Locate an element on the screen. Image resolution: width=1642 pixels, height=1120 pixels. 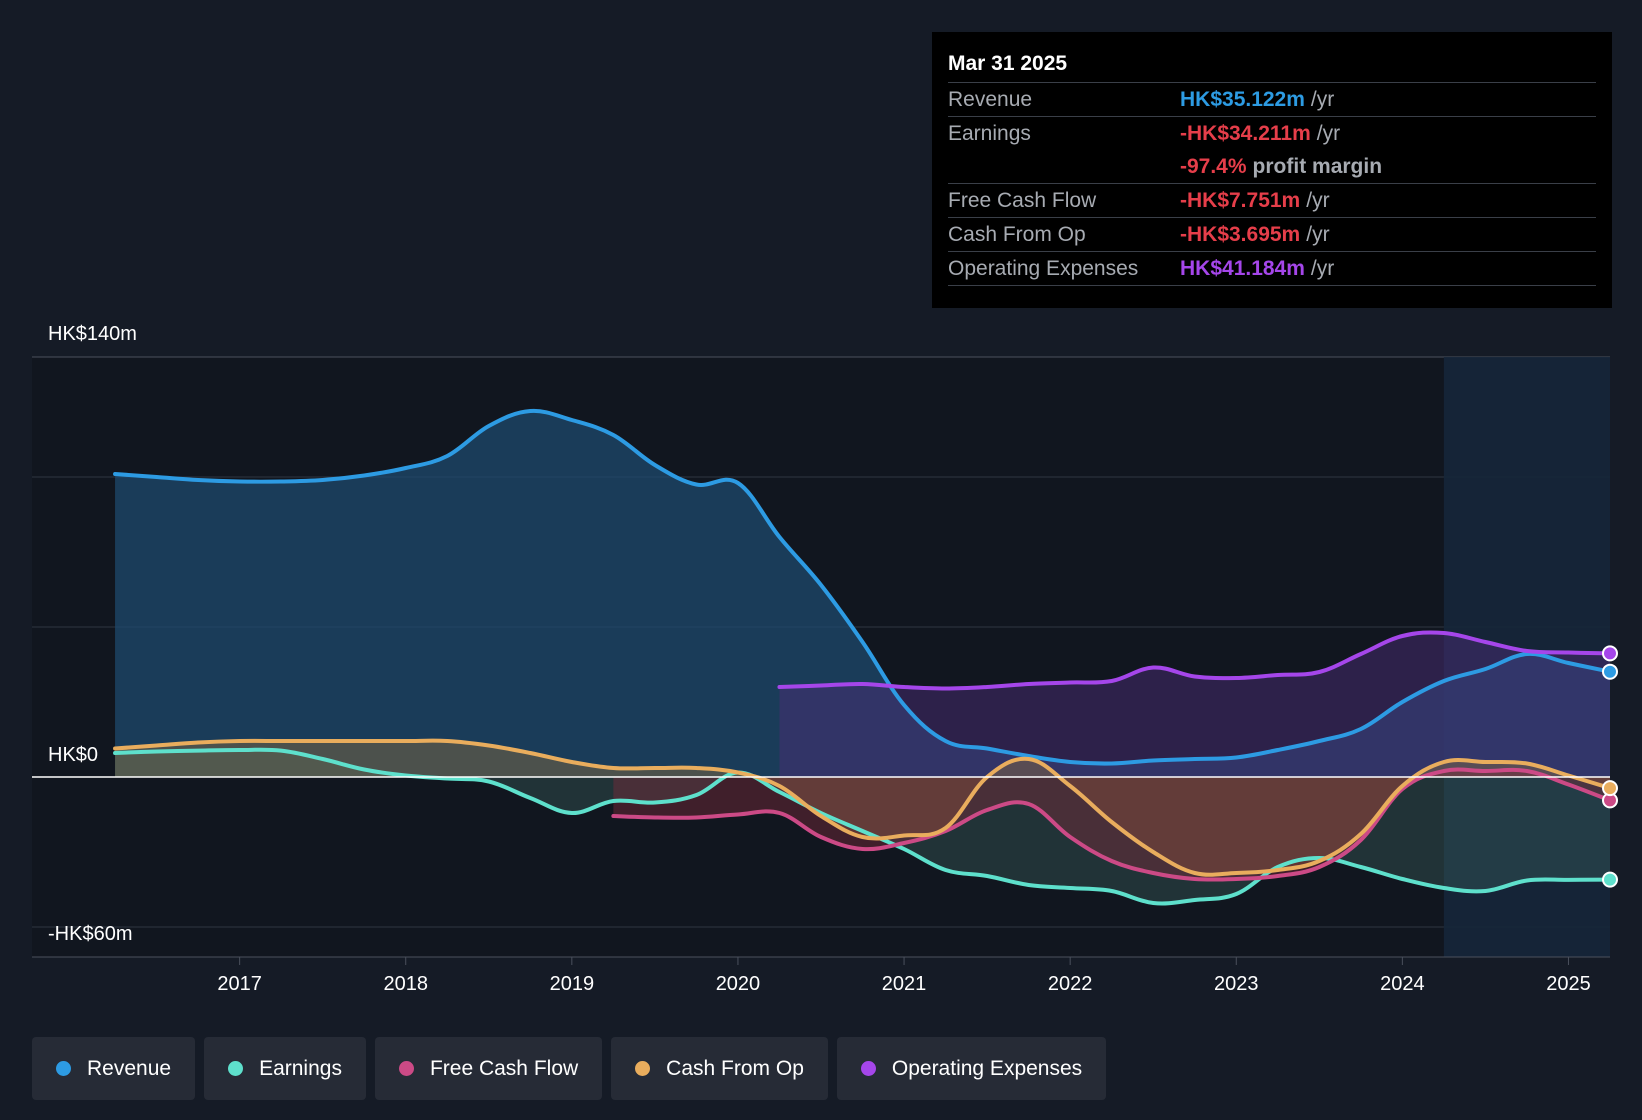
end-dots is located at coordinates (1610, 766).